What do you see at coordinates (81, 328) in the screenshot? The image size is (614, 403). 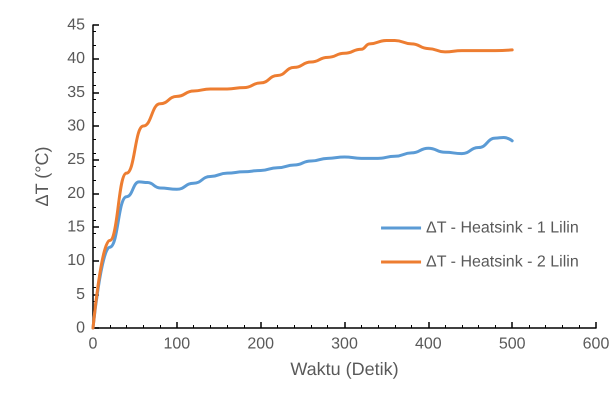 I see `y-tick-label: 0` at bounding box center [81, 328].